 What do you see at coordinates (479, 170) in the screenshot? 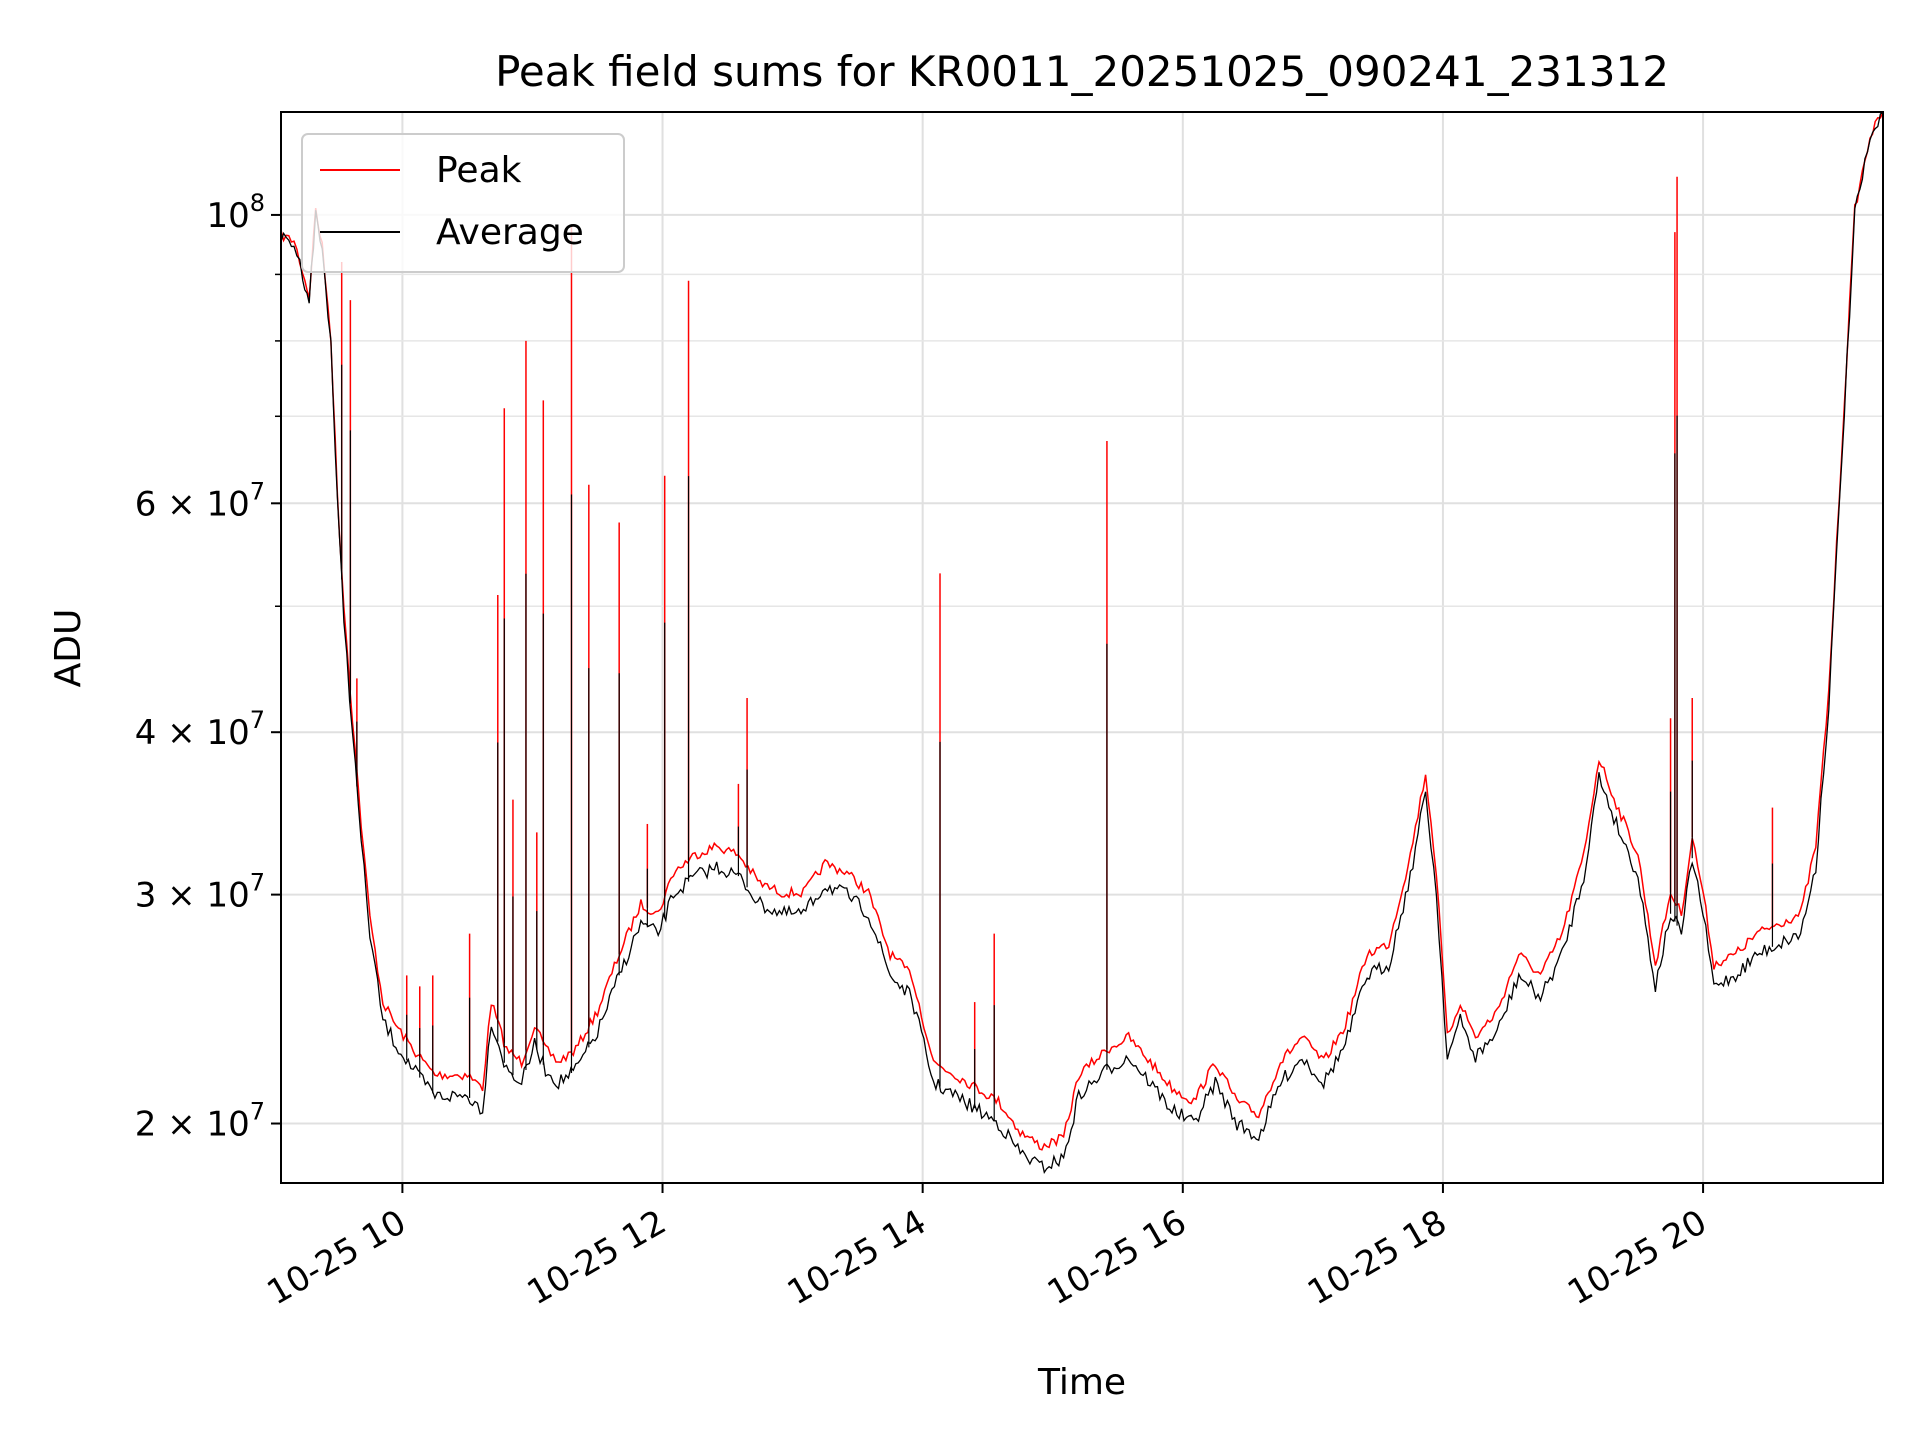
I see `legend-label-peak: Peak` at bounding box center [479, 170].